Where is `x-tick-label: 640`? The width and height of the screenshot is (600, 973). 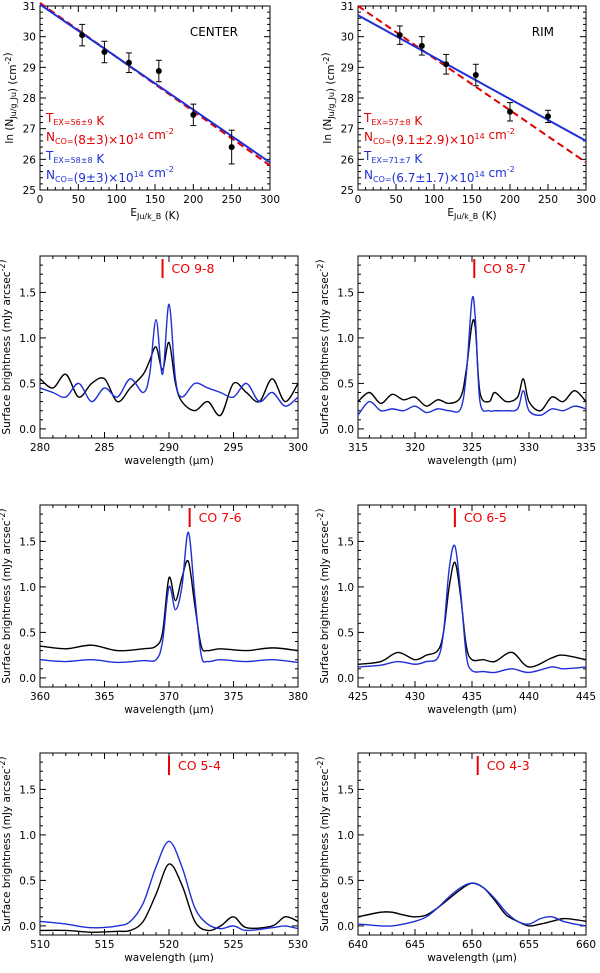 x-tick-label: 640 is located at coordinates (358, 945).